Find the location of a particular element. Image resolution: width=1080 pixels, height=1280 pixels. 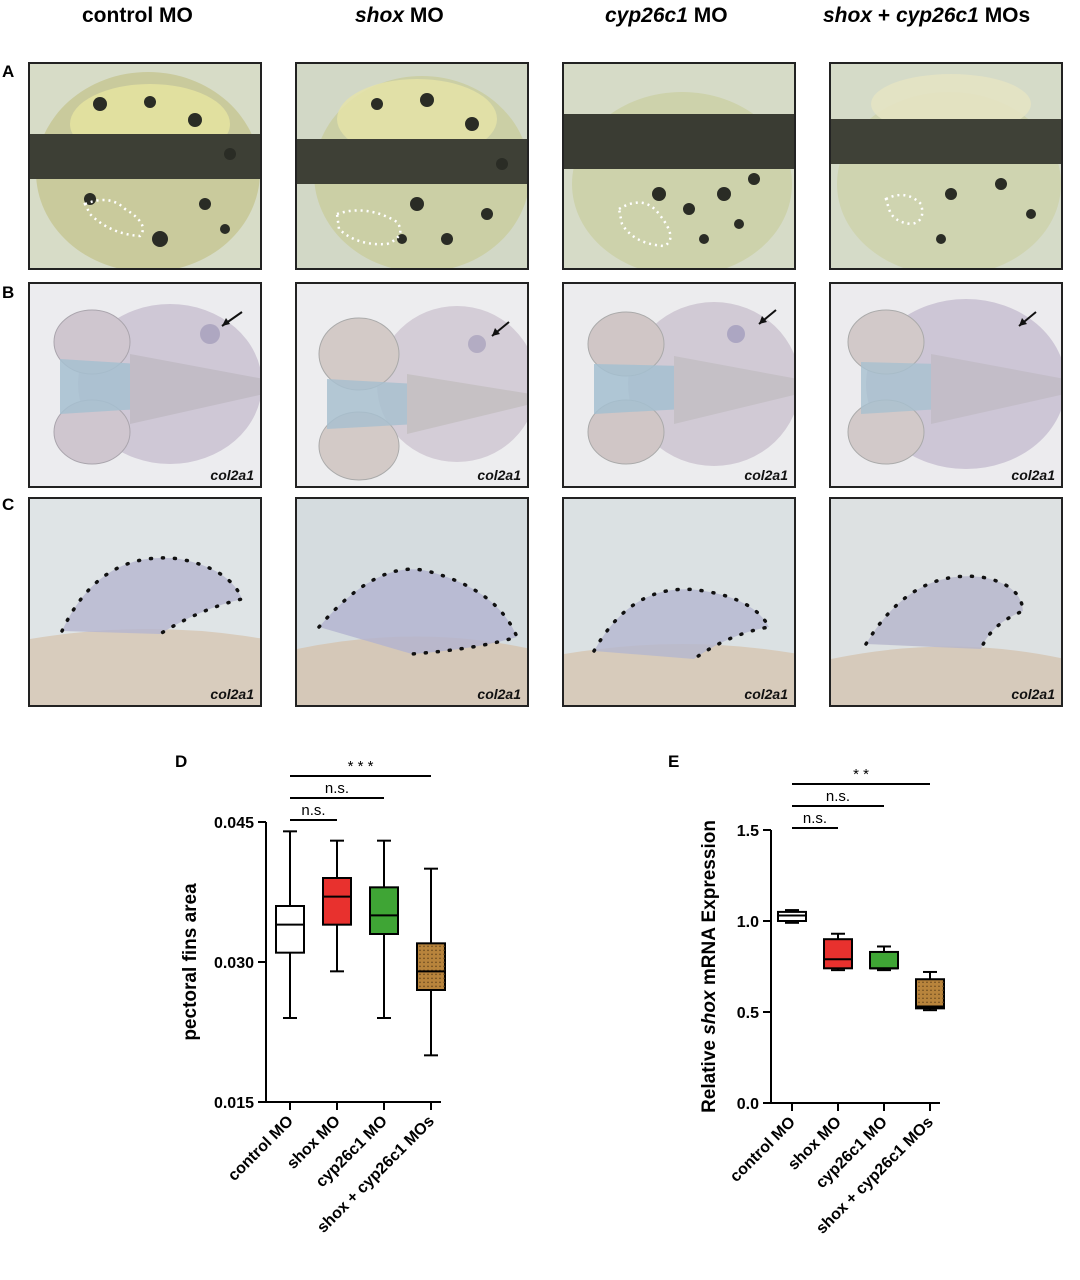

panel-b-control: col2a1 is located at coordinates (145, 385).